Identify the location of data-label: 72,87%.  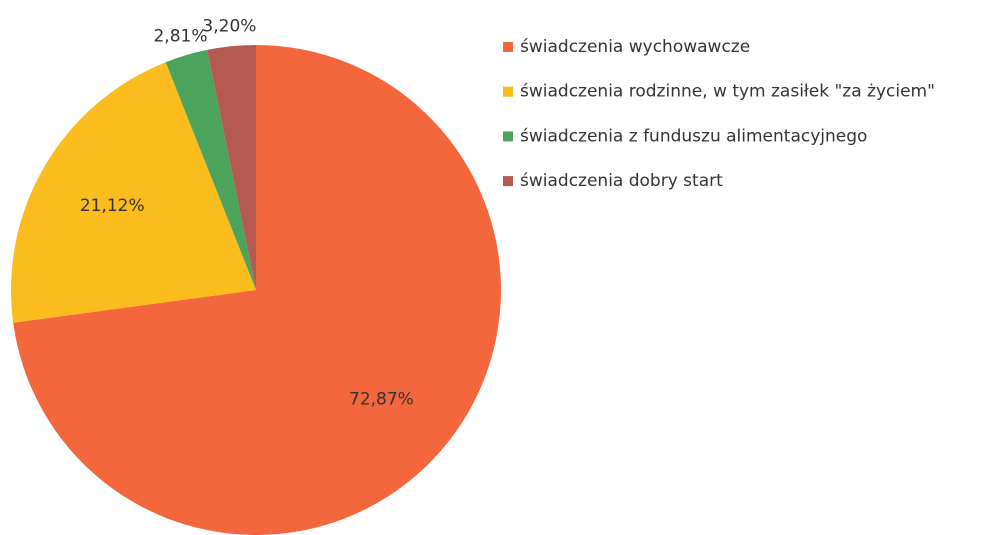
(381, 400).